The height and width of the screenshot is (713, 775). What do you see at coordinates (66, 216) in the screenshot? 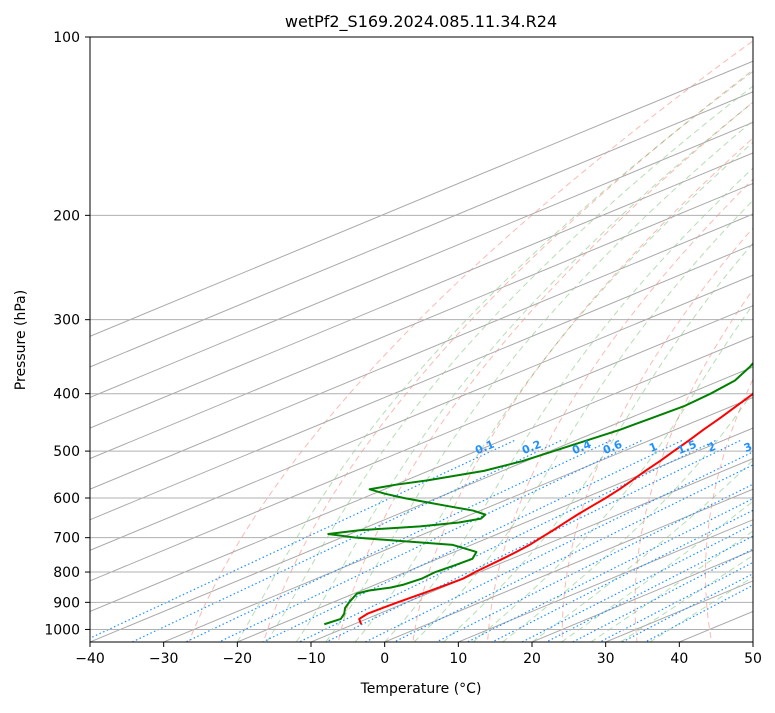
I see `y-tick-label: 200` at bounding box center [66, 216].